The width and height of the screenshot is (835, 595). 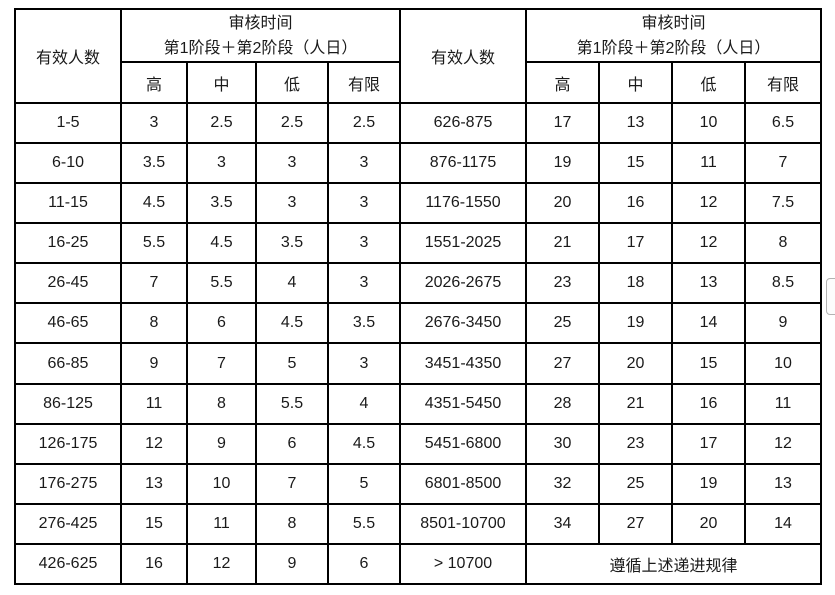 I want to click on table-row: 66-85 9 7 5 3 3451-4350 27 20 15 10, so click(x=418, y=363).